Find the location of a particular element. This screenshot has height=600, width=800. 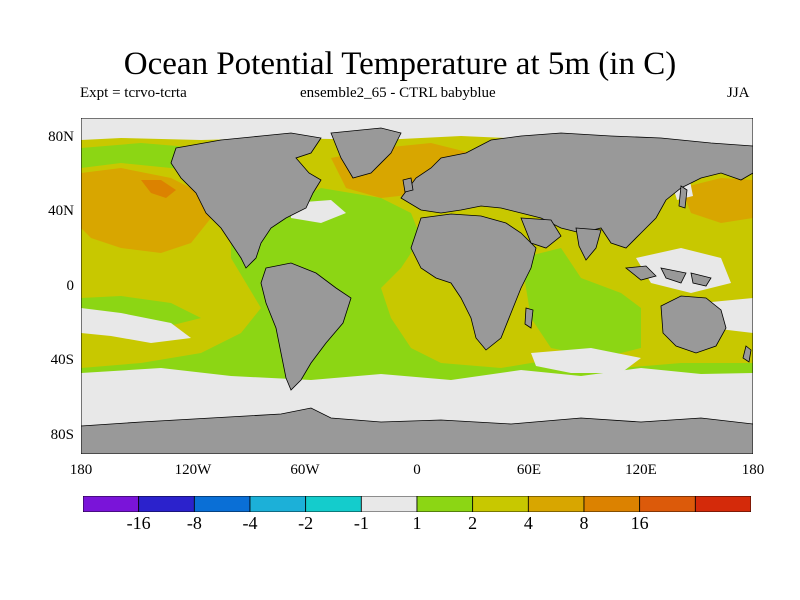

antarctica is located at coordinates (417, 430).